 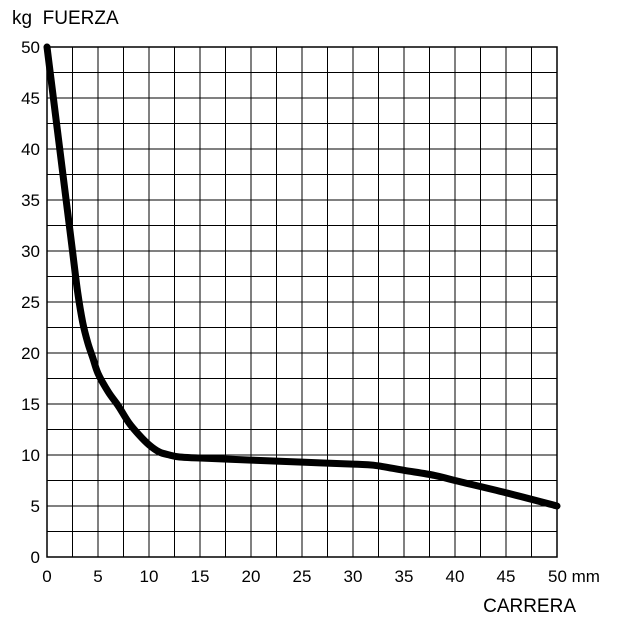 I want to click on y-tick-label: 20, so click(x=30, y=353).